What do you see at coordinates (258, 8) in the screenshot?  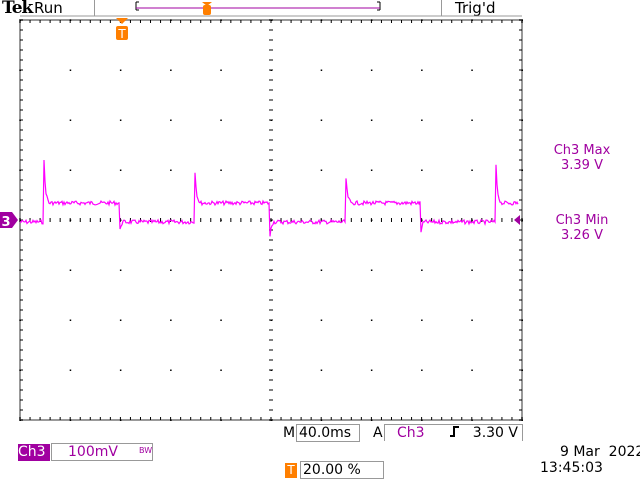 I see `record-view-bar` at bounding box center [258, 8].